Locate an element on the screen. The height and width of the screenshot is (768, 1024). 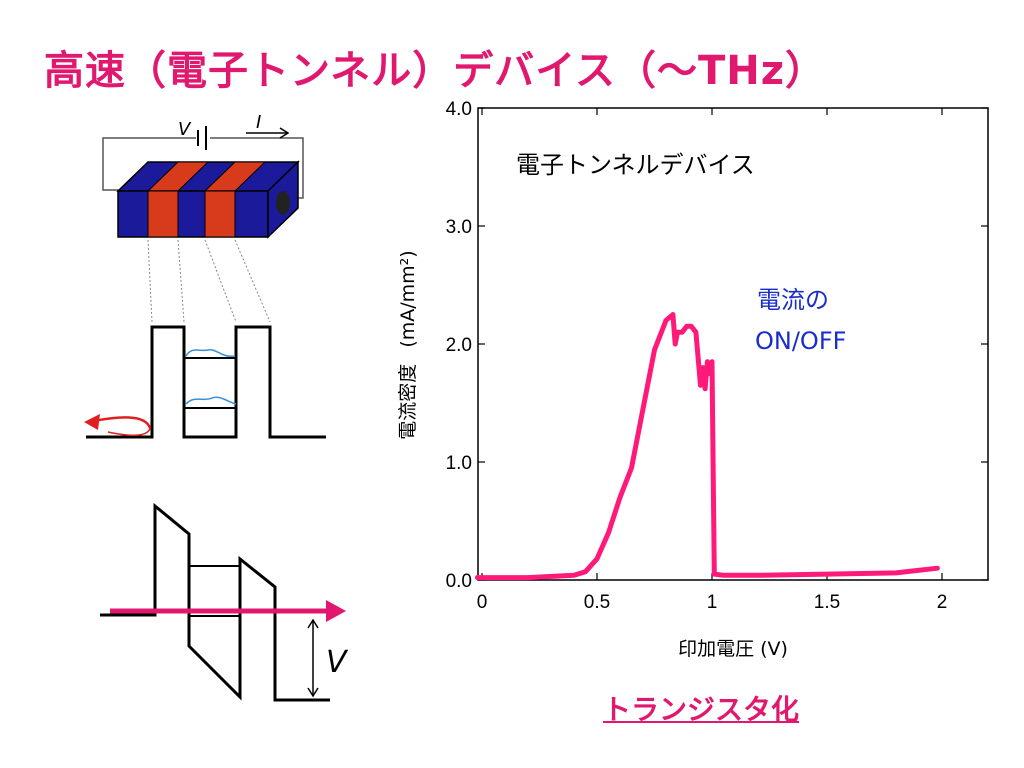
y-tick-label: 2.0 is located at coordinates (459, 345).